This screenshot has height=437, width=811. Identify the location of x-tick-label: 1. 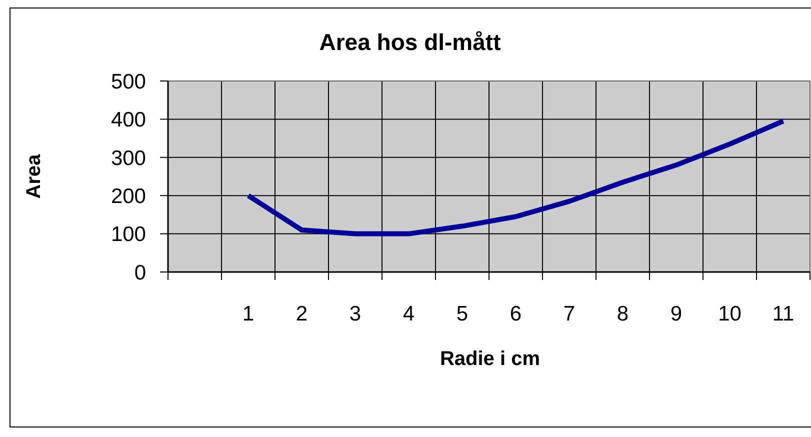
(248, 314).